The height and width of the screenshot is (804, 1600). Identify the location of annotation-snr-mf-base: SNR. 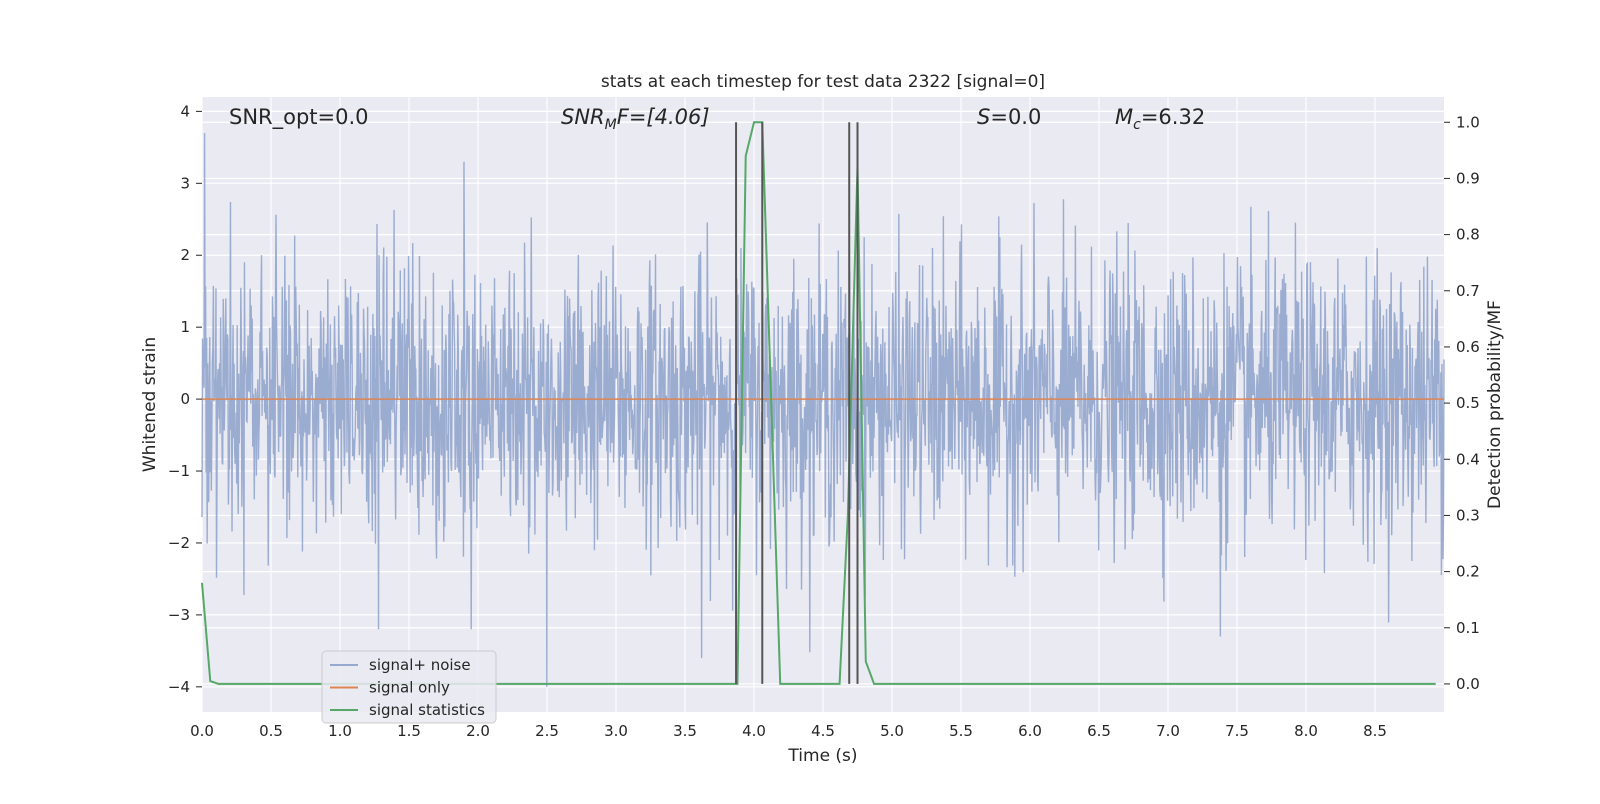
(583, 117).